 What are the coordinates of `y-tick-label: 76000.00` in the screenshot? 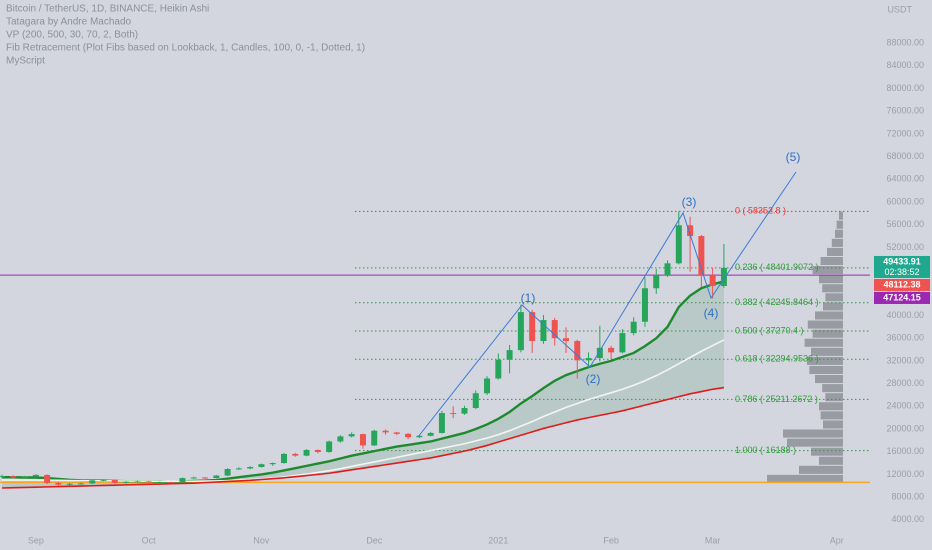 It's located at (905, 111).